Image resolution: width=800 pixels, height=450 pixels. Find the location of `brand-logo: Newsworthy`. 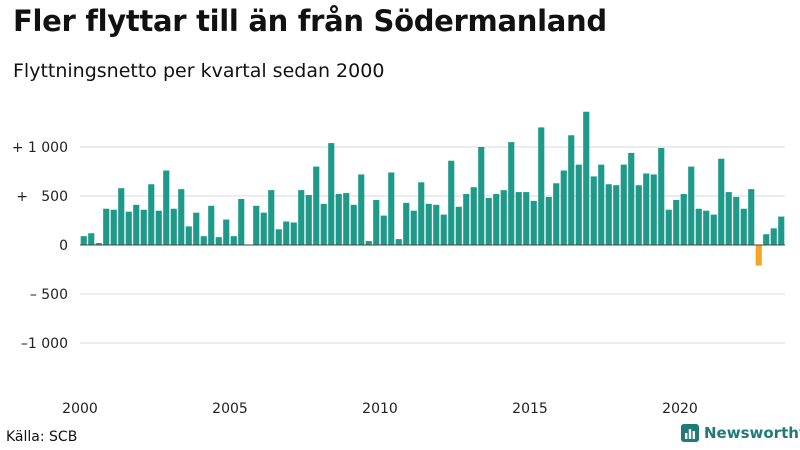

brand-logo: Newsworthy is located at coordinates (740, 433).